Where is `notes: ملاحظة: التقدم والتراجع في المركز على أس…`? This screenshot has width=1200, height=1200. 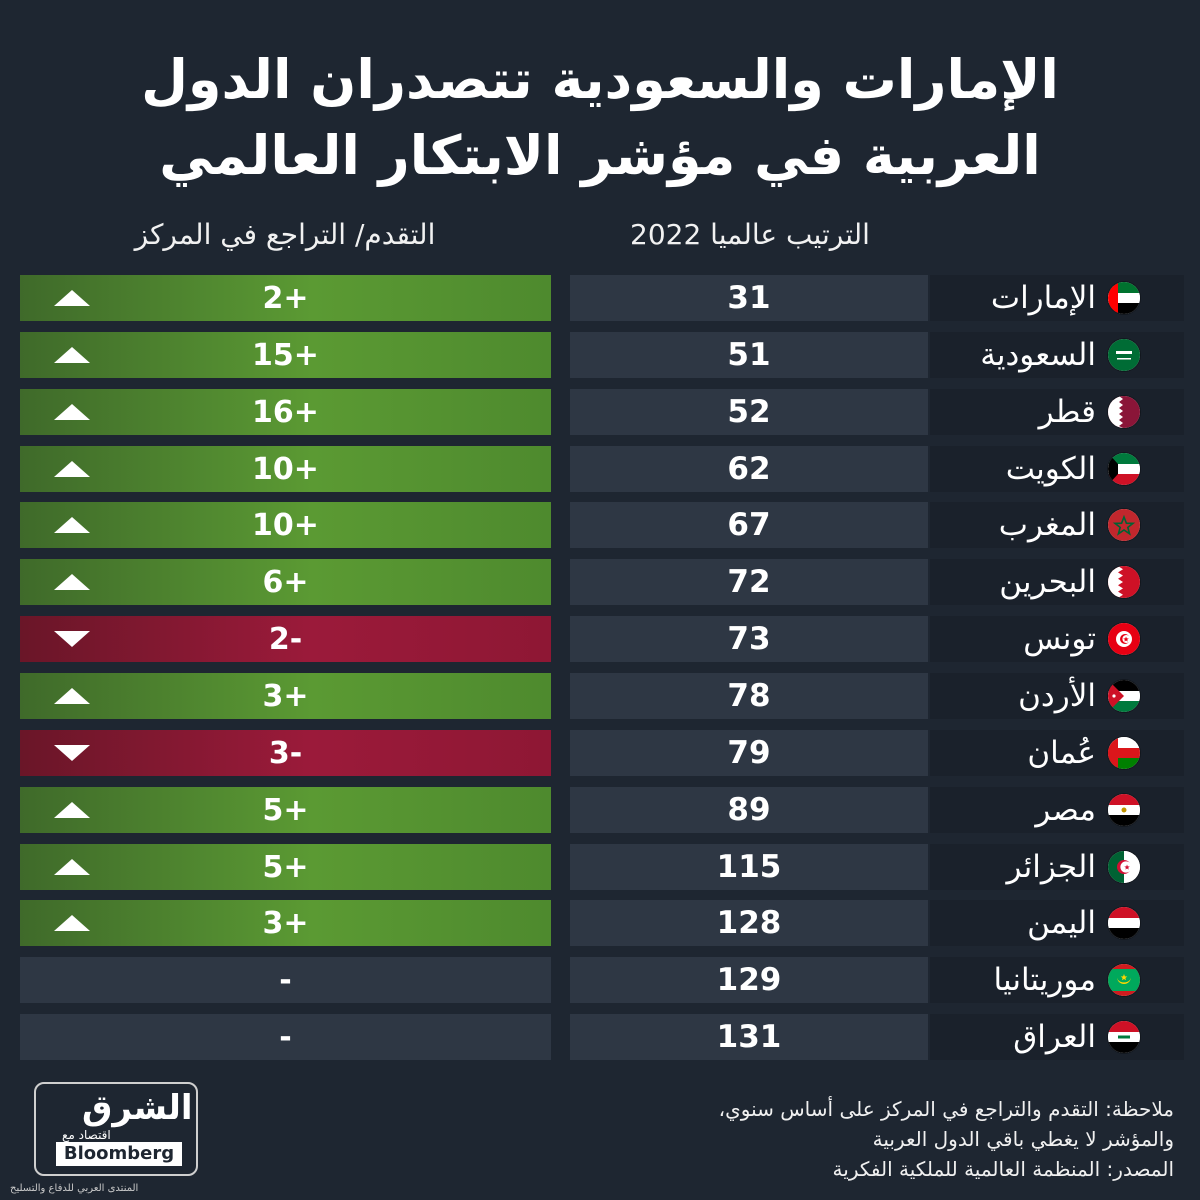 notes: ملاحظة: التقدم والتراجع في المركز على أس… is located at coordinates (894, 1139).